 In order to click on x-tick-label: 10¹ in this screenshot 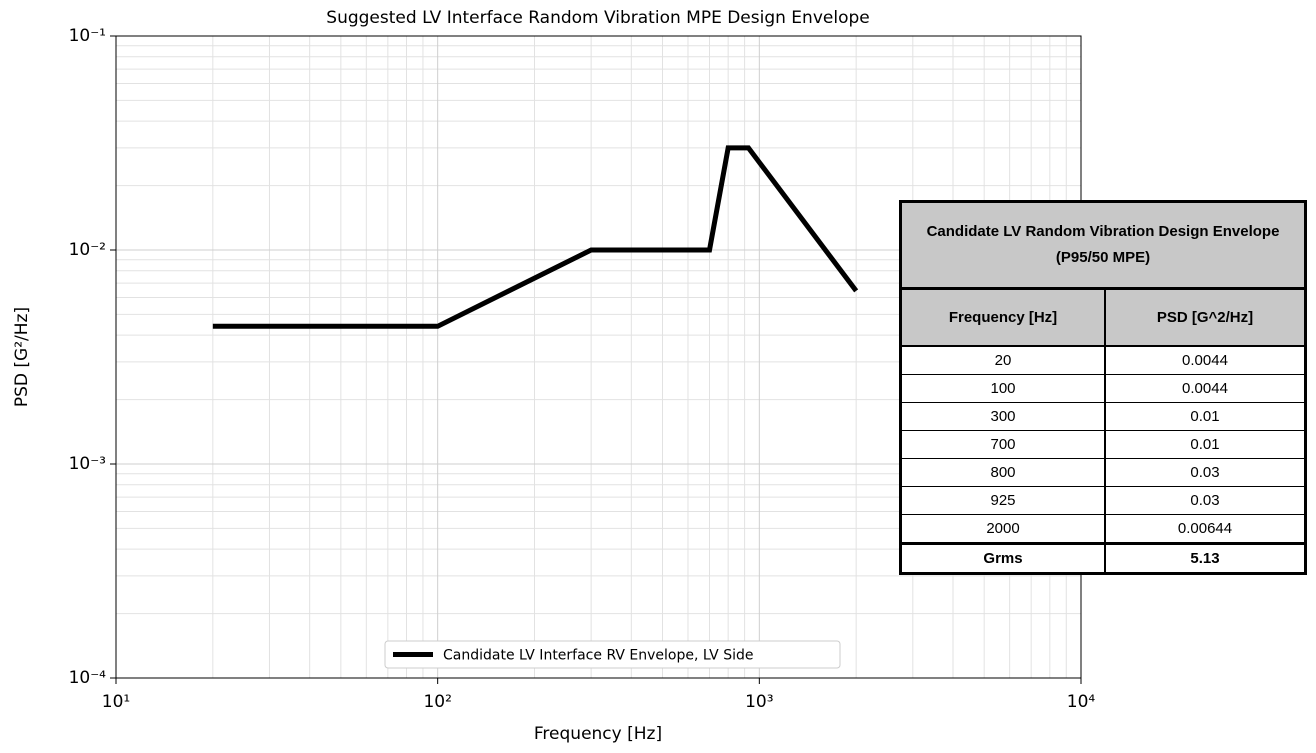, I will do `click(116, 702)`.